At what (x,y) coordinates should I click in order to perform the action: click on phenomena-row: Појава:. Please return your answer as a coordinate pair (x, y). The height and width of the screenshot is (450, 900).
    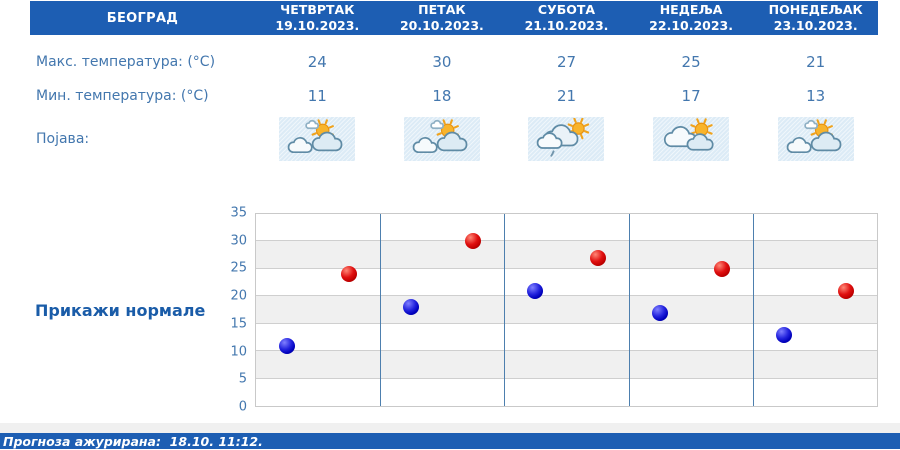
    Looking at the image, I should click on (454, 139).